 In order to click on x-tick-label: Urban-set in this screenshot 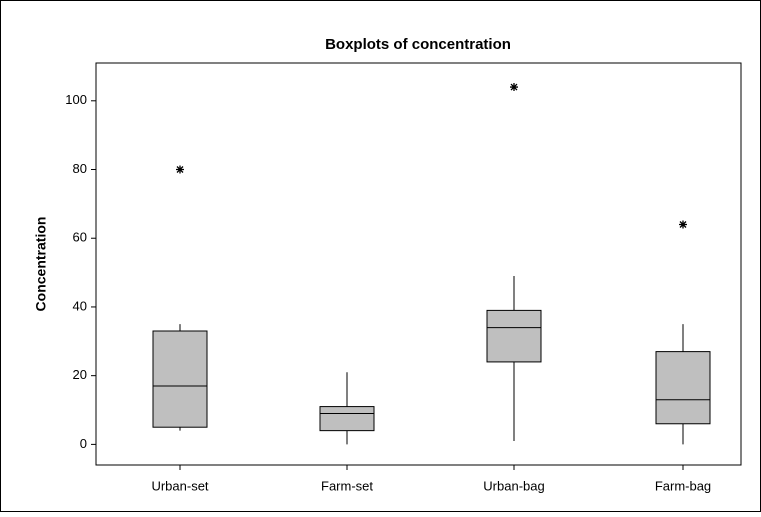, I will do `click(179, 485)`.